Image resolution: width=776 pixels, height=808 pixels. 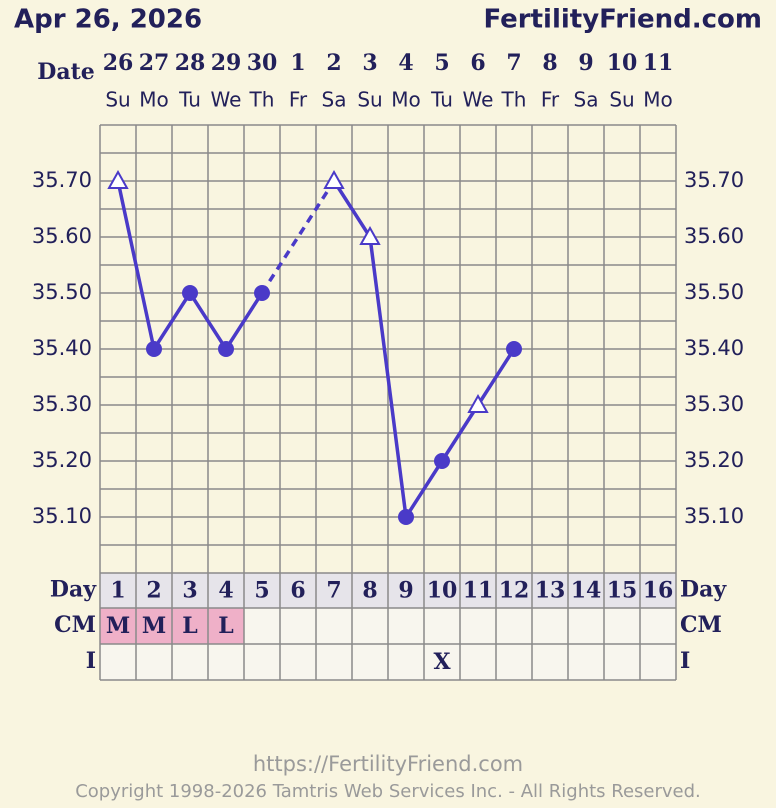 What do you see at coordinates (714, 516) in the screenshot?
I see `y-tick-label-right: 35.10` at bounding box center [714, 516].